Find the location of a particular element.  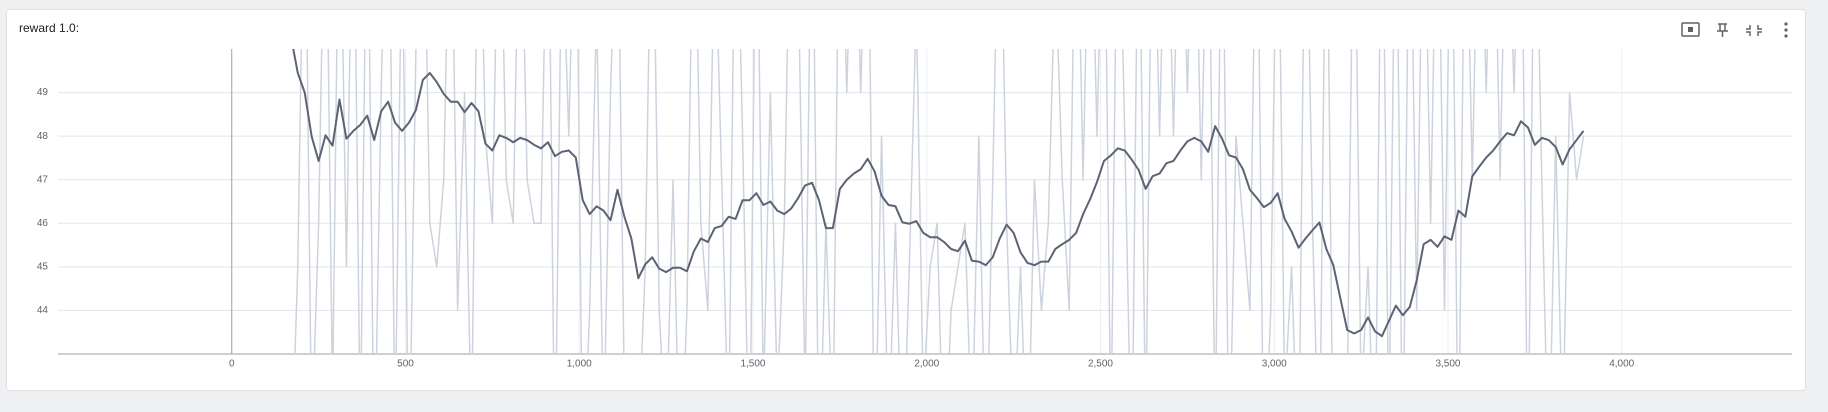

x-tick-label: 3,000 is located at coordinates (1274, 364).